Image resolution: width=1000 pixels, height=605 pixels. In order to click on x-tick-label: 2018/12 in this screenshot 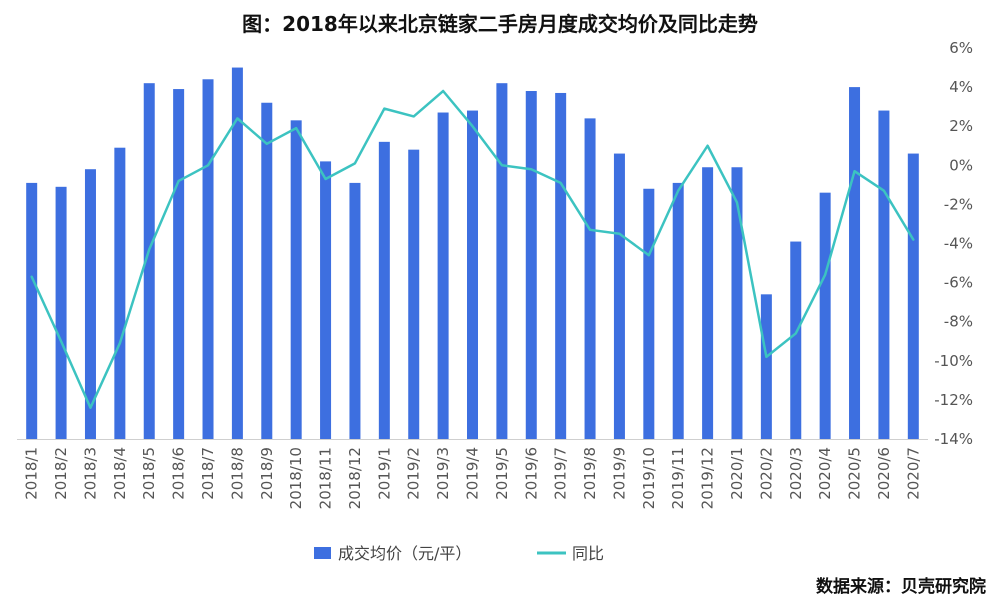, I will do `click(355, 478)`.